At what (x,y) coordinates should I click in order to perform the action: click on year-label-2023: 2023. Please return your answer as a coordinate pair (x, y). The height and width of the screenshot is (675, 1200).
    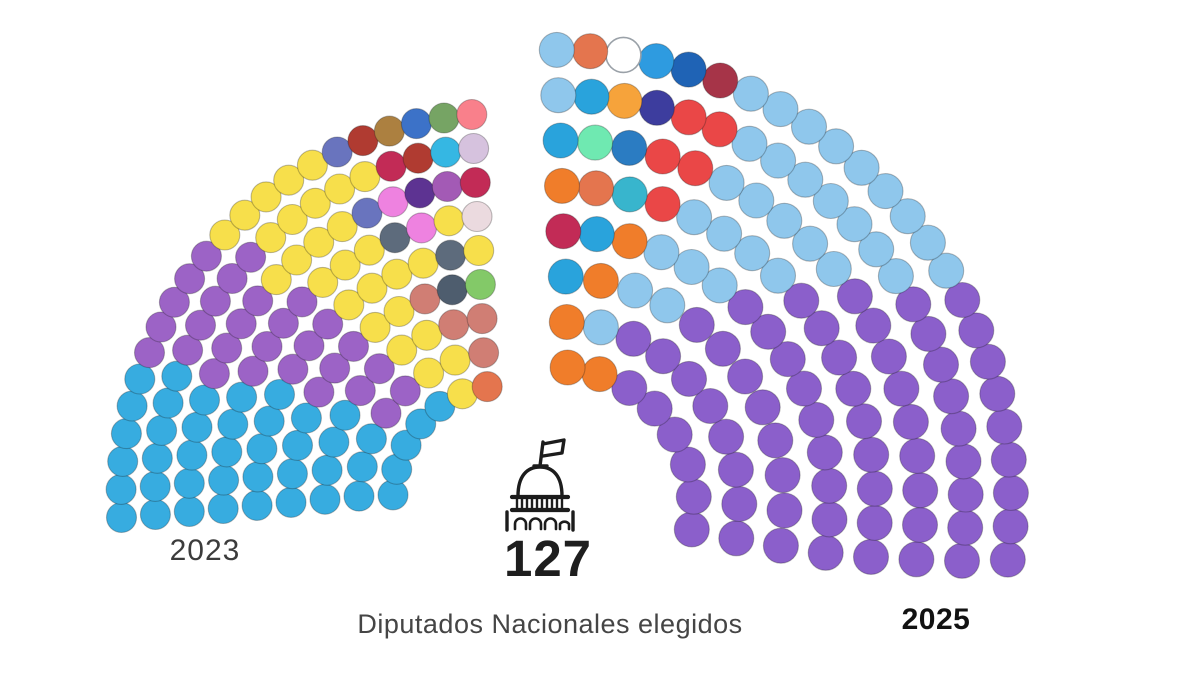
    Looking at the image, I should click on (205, 550).